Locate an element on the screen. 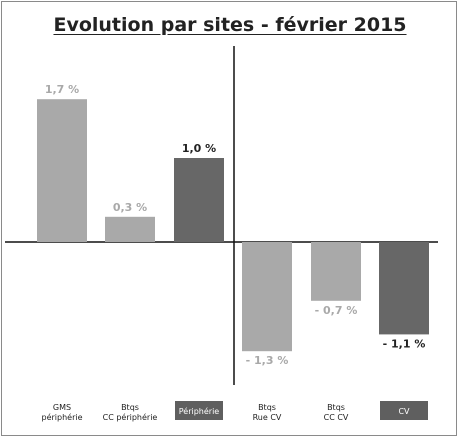 This screenshot has height=439, width=460. data-label-6: - 1,1 % is located at coordinates (404, 343).